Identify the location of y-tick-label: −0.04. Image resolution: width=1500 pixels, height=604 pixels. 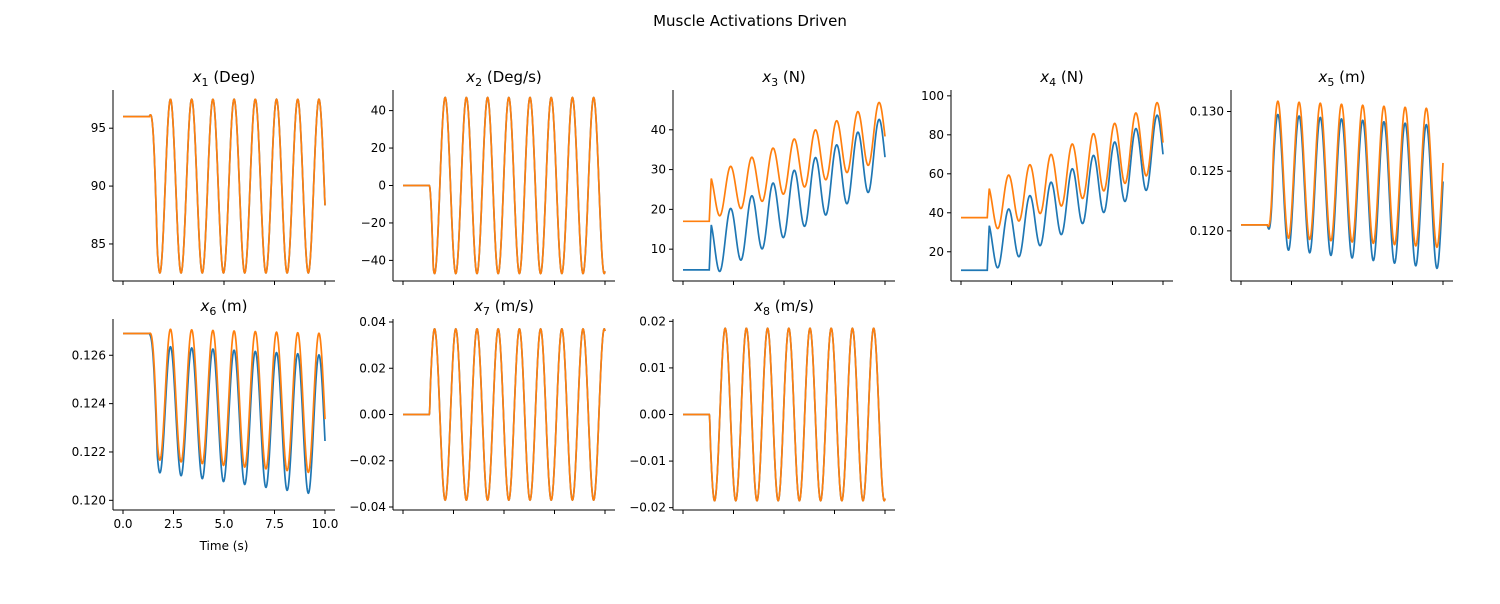
(367, 507).